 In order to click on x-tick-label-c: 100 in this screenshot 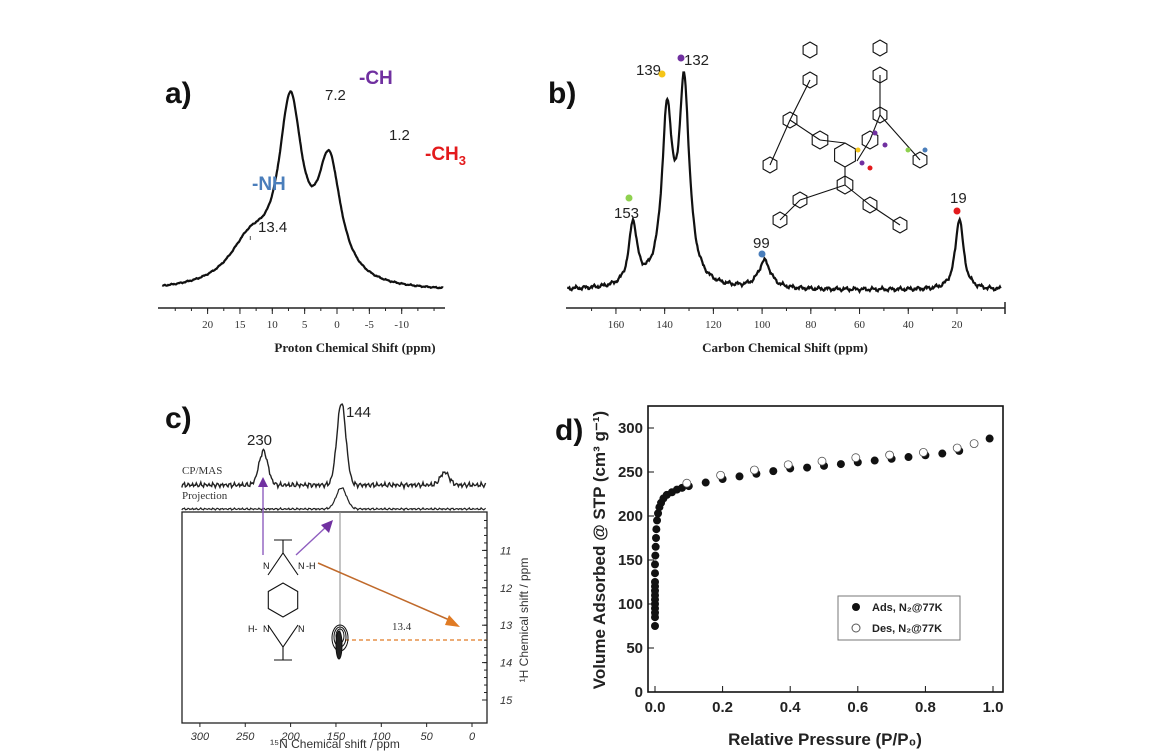, I will do `click(381, 737)`.